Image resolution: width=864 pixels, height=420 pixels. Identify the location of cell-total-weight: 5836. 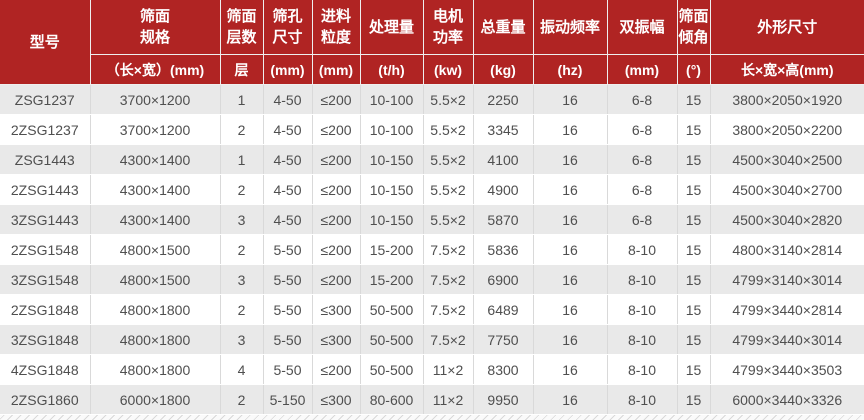
(503, 249).